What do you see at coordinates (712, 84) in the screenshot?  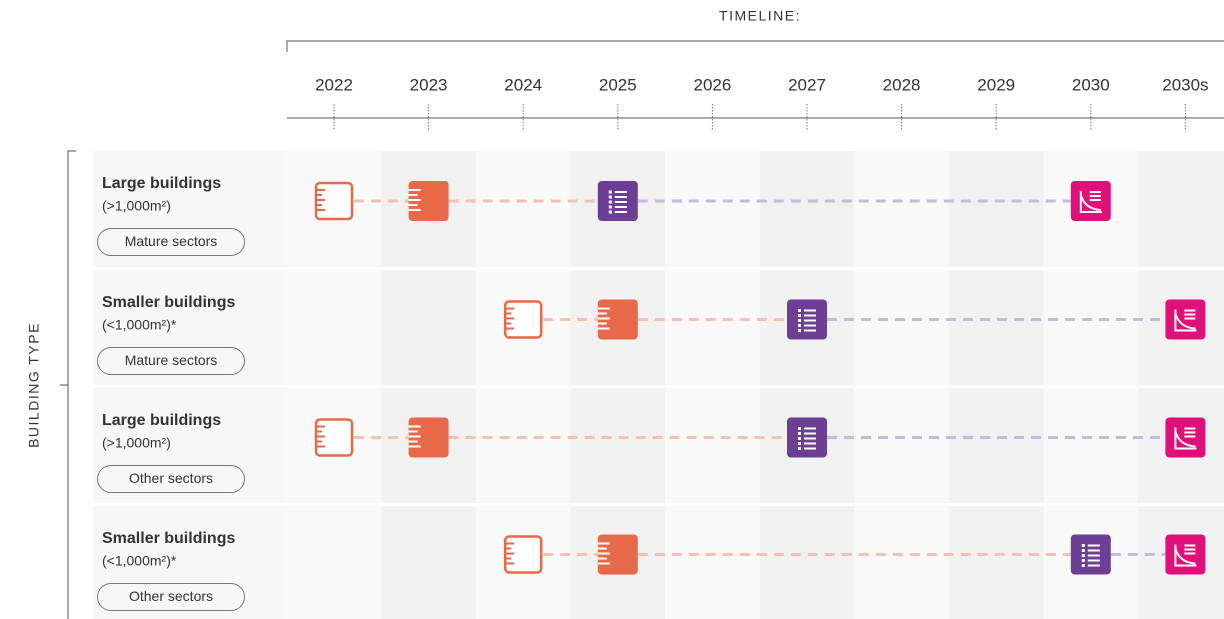 I see `year-label: 2026` at bounding box center [712, 84].